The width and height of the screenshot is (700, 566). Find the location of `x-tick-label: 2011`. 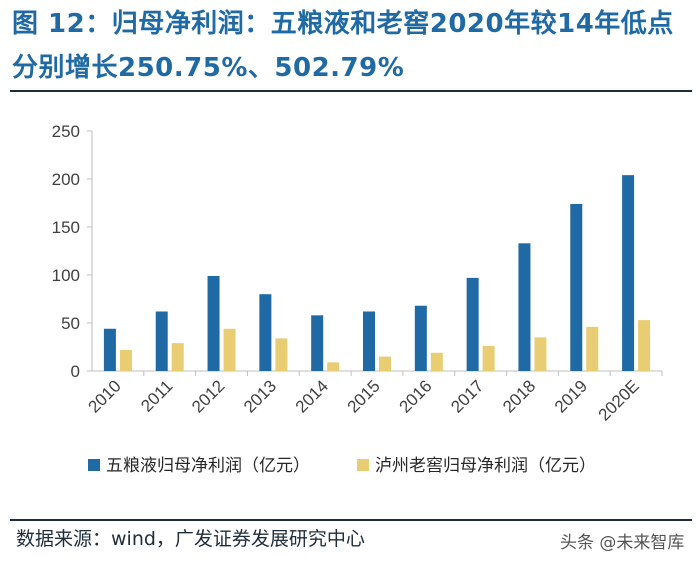

x-tick-label: 2011 is located at coordinates (156, 395).